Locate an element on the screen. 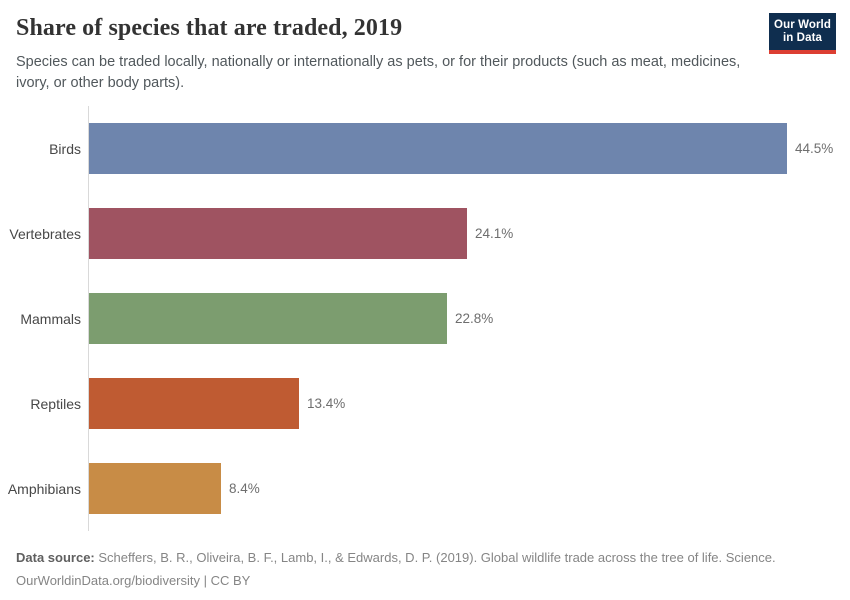  bar-row: Reptiles 13.4% is located at coordinates (425, 404).